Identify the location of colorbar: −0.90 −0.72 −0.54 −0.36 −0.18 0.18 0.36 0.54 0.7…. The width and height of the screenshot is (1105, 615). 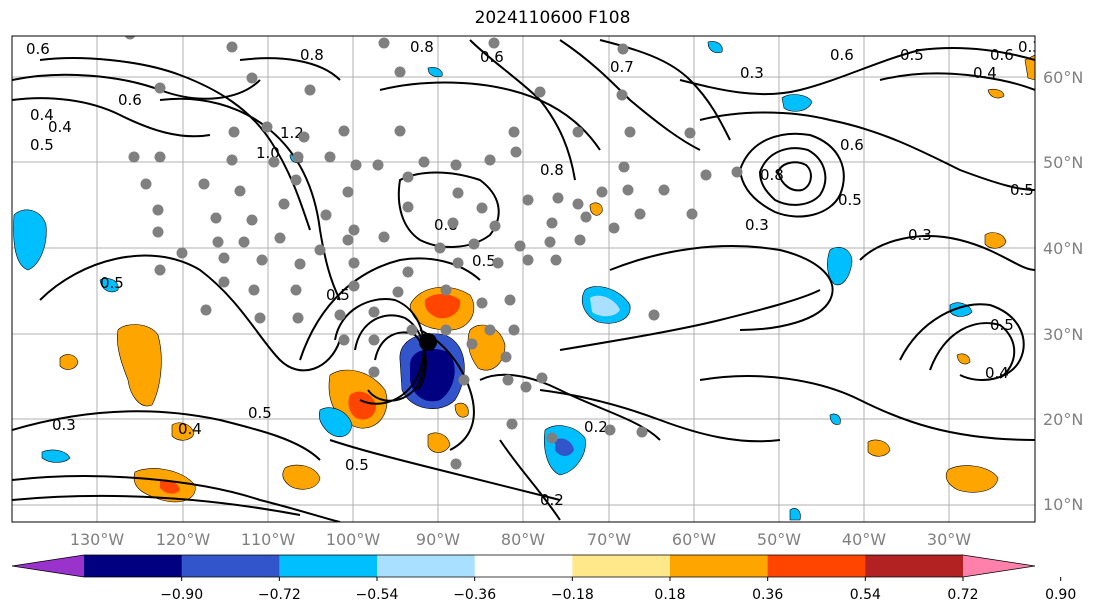
(543, 578).